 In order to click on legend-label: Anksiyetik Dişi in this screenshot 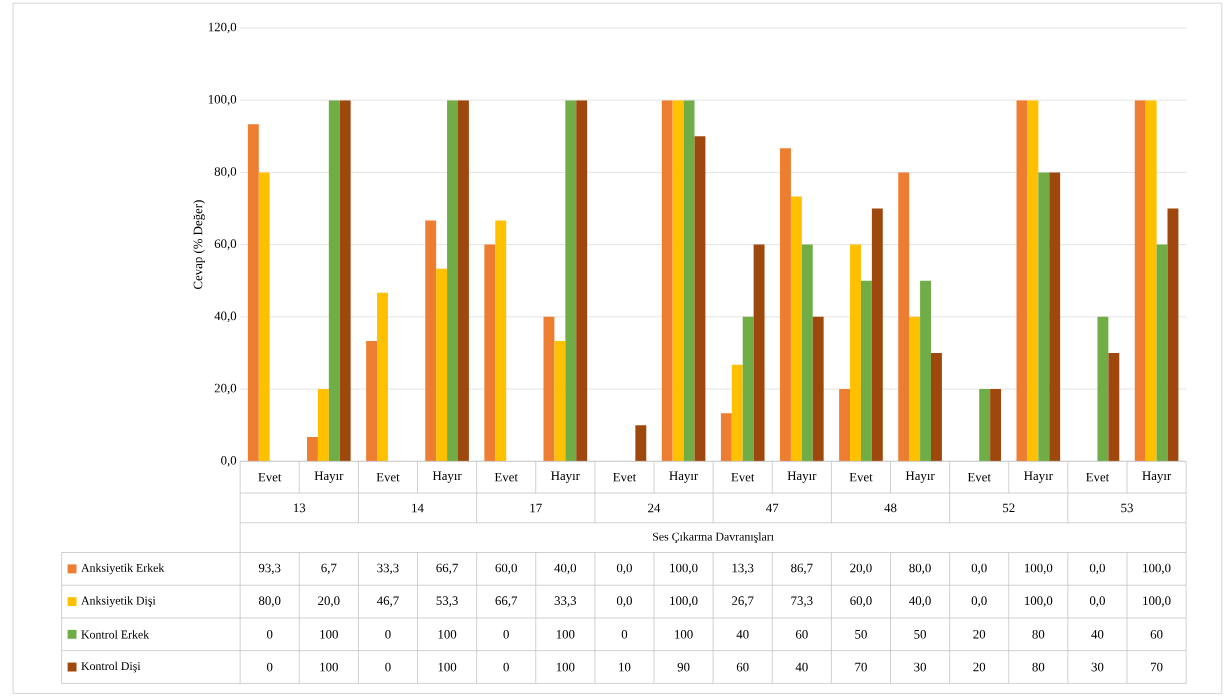, I will do `click(118, 602)`.